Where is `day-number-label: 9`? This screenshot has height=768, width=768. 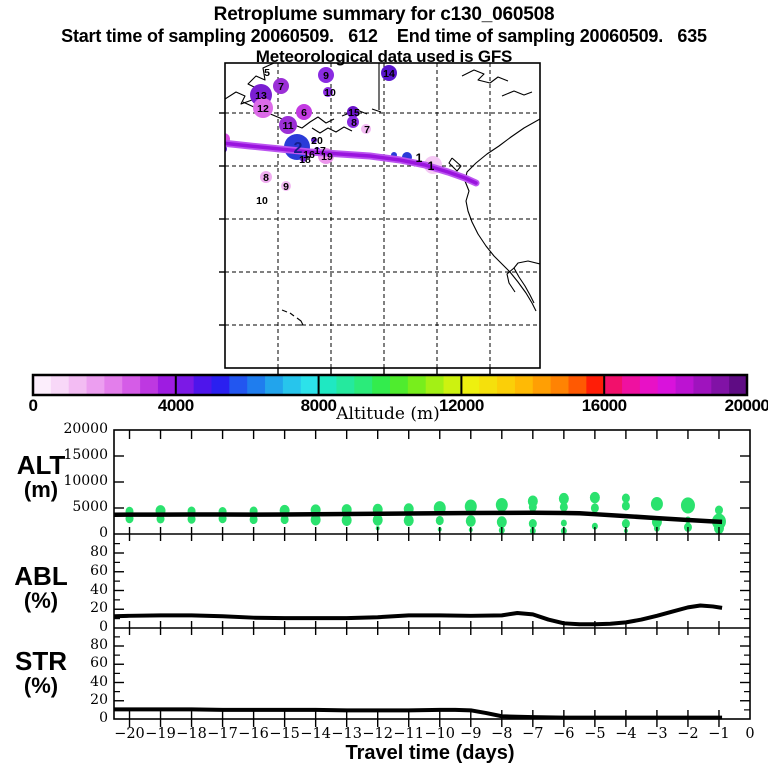
day-number-label: 9 is located at coordinates (286, 187).